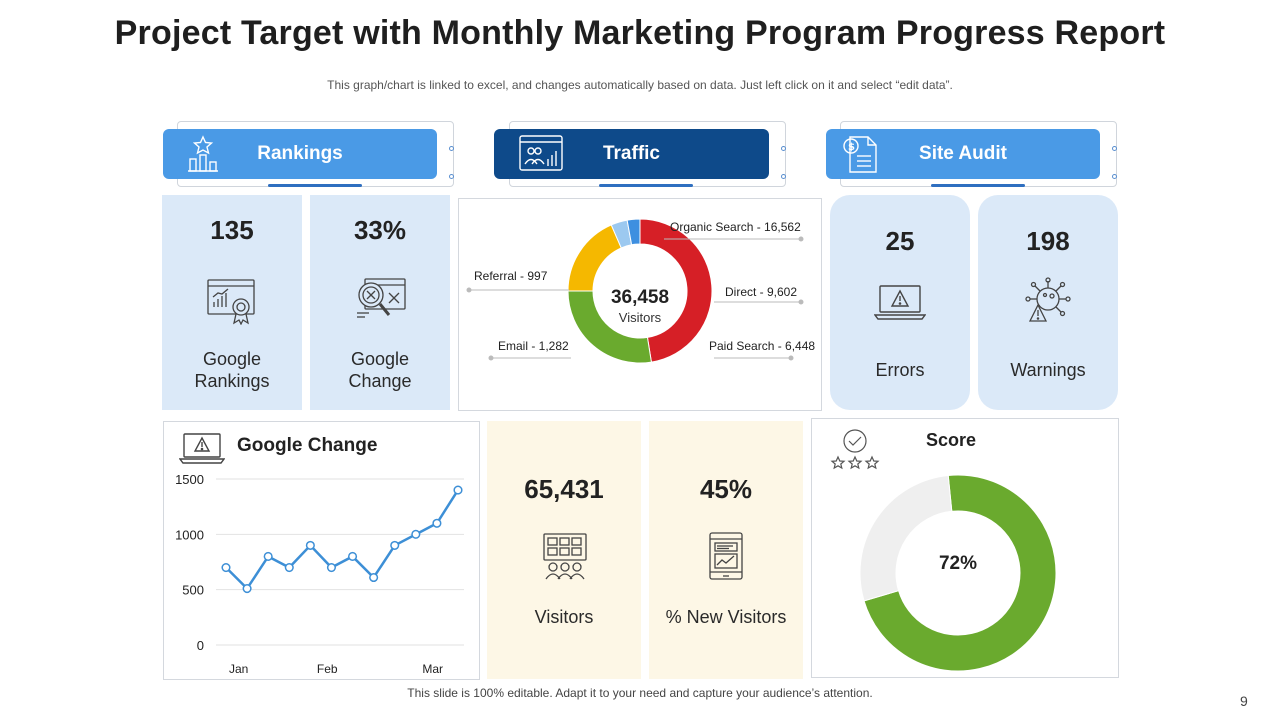  What do you see at coordinates (564, 489) in the screenshot?
I see `visitors-value: 65,431` at bounding box center [564, 489].